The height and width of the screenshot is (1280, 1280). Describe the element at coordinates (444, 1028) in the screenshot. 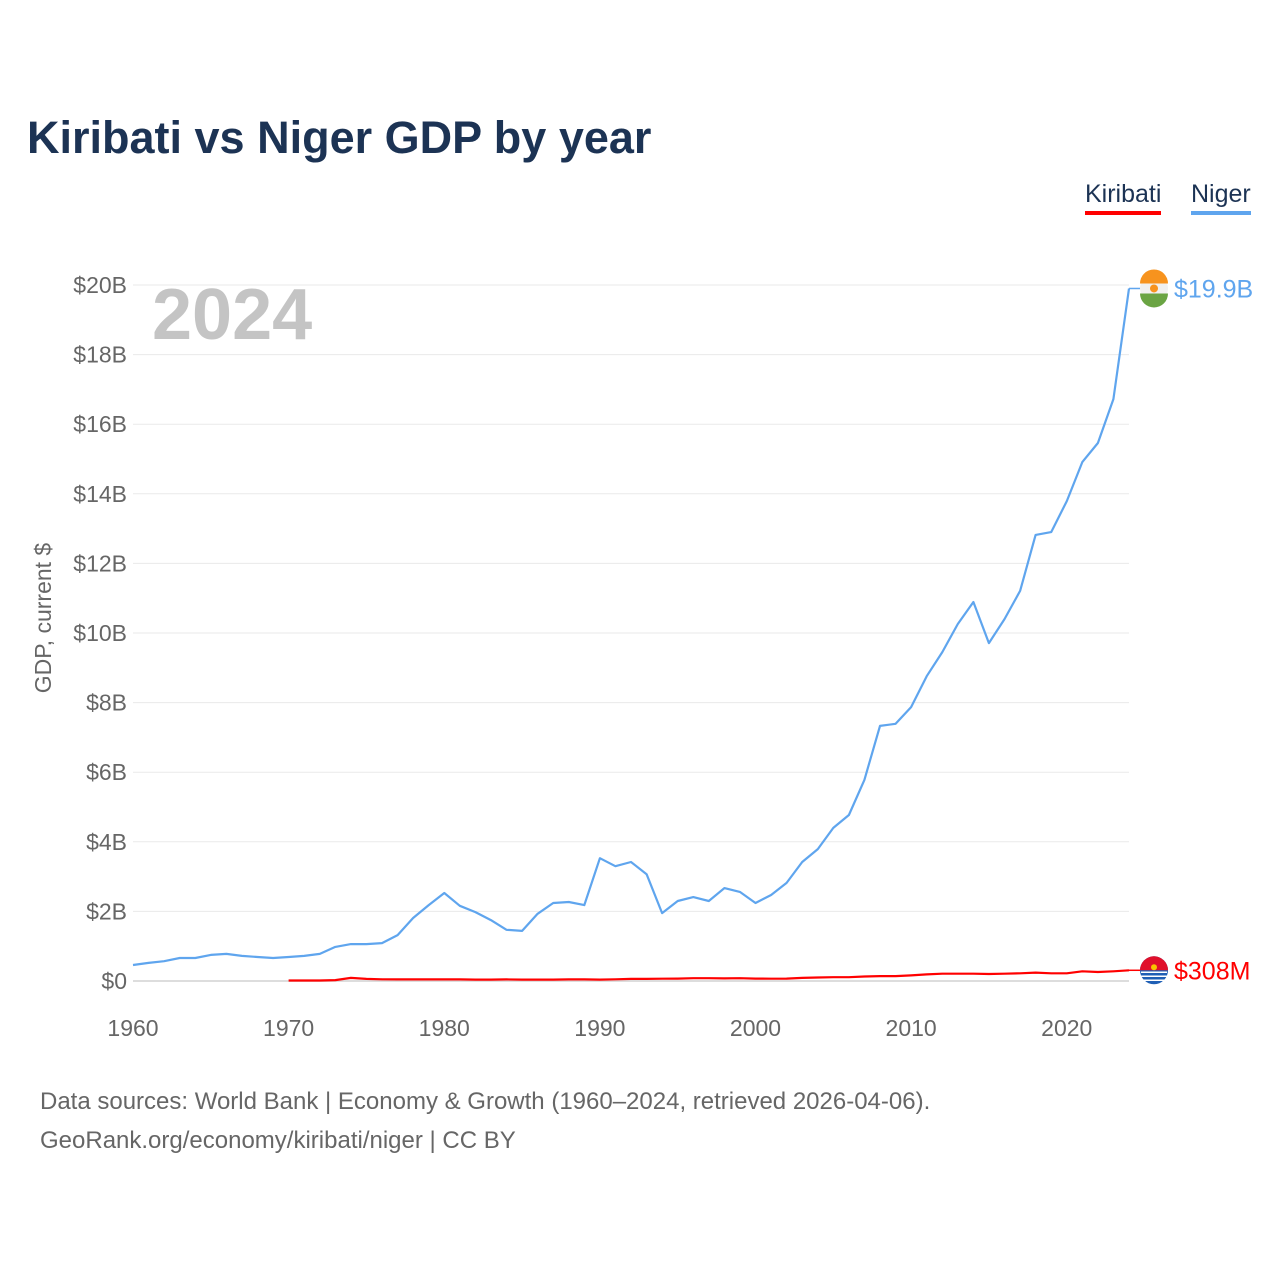

I see `x-tick-label: 1980` at that location.